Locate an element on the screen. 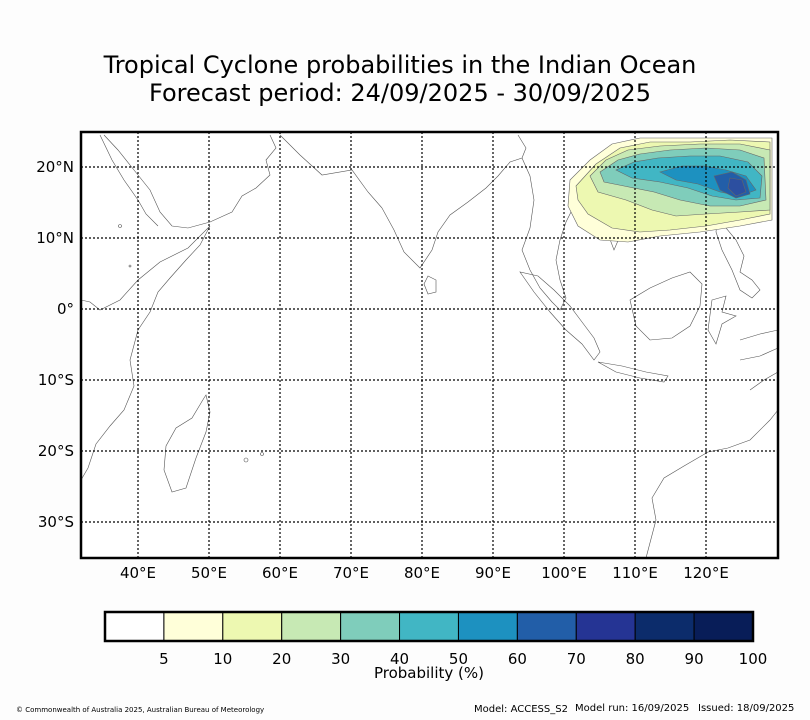  lat-label: 10°N is located at coordinates (55, 238).